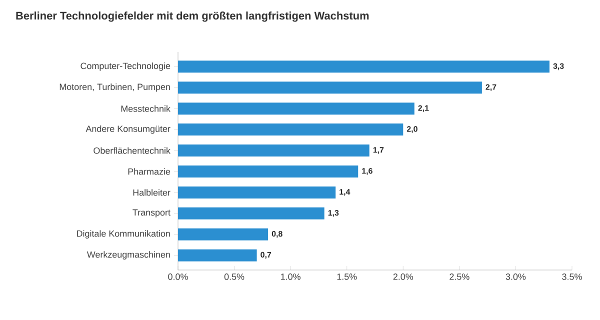  I want to click on y-tick-label: Pharmazie, so click(149, 171).